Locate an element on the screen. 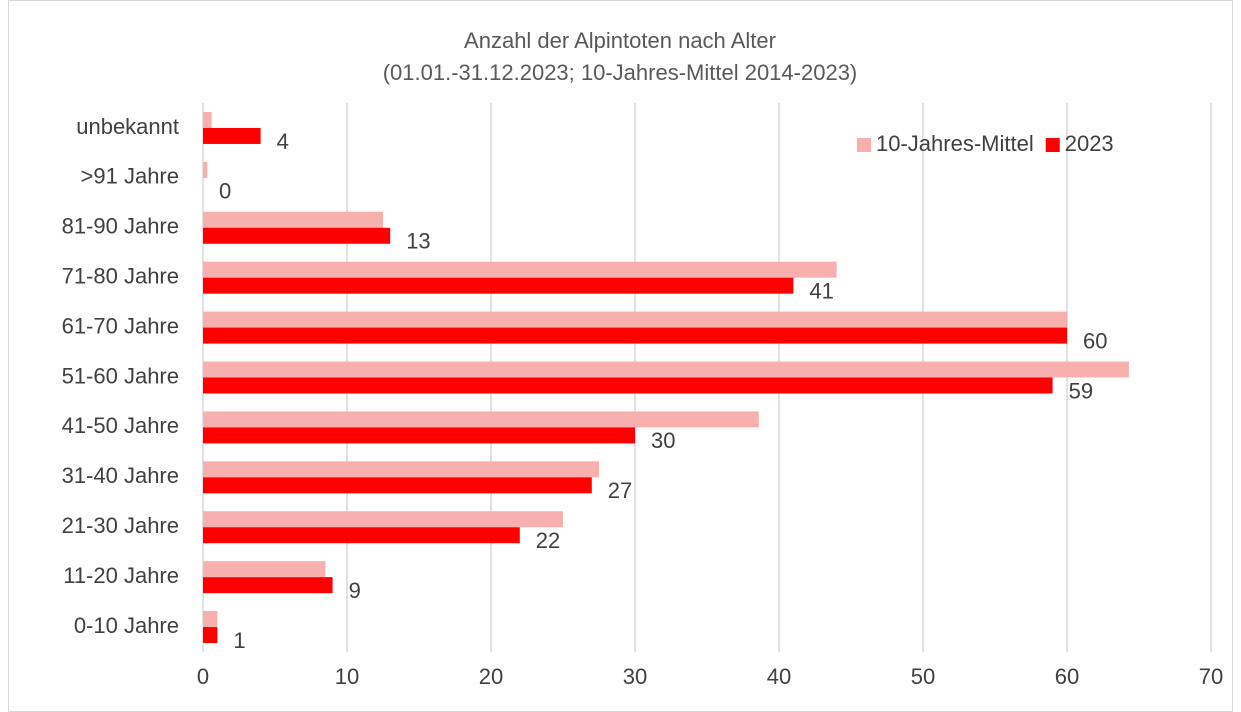 Image resolution: width=1241 pixels, height=712 pixels. x-tick-label: 70 is located at coordinates (1211, 676).